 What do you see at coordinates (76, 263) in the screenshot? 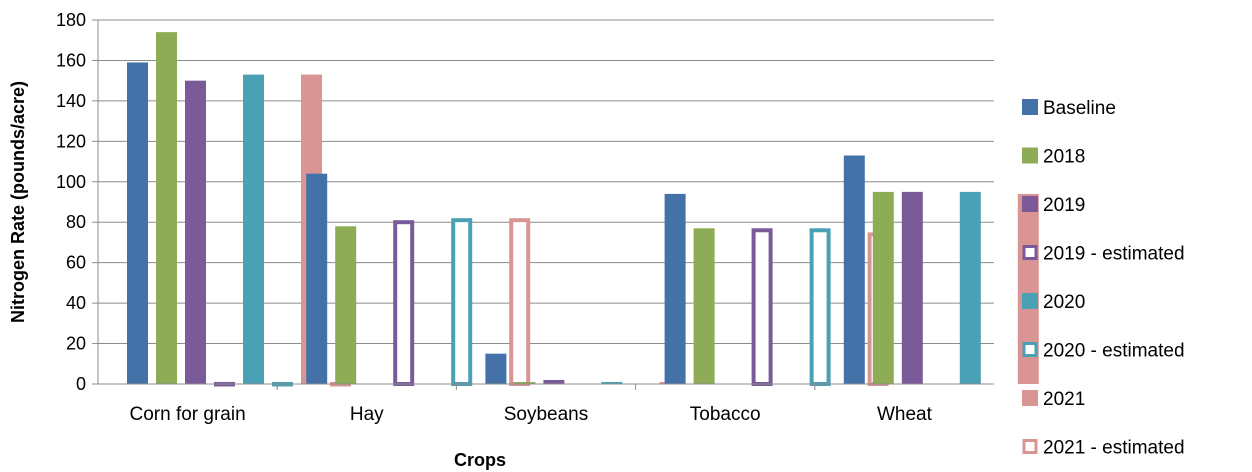
I see `y-tick-label: 60` at bounding box center [76, 263].